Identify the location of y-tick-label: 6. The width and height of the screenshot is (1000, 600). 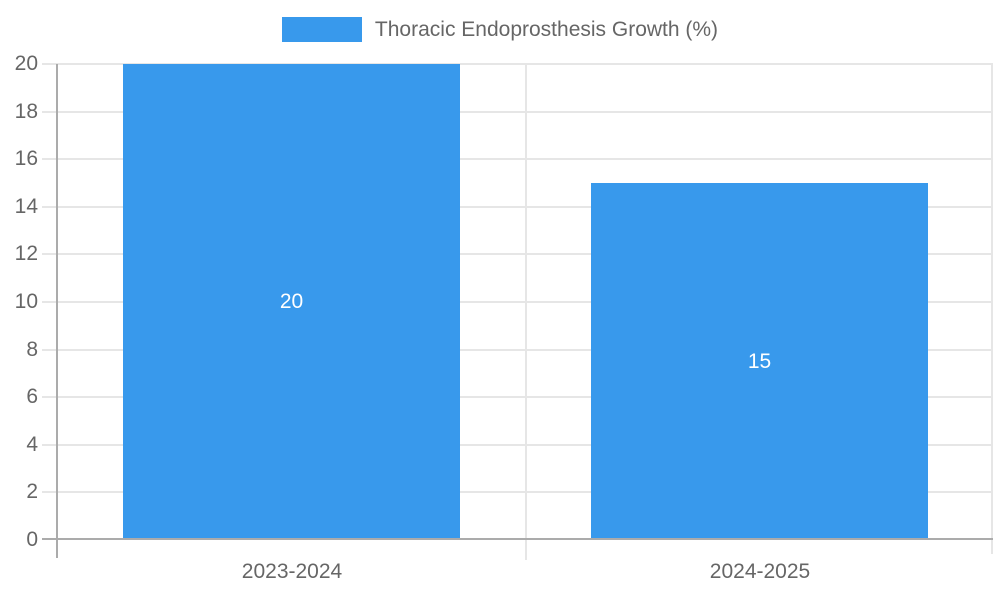
(32, 396).